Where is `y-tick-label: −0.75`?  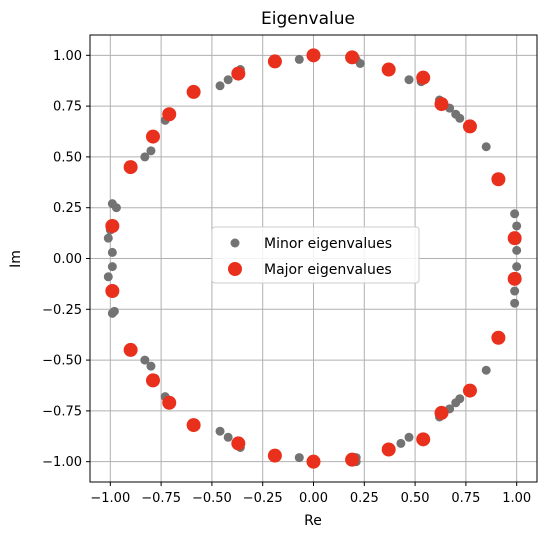 y-tick-label: −0.75 is located at coordinates (62, 411).